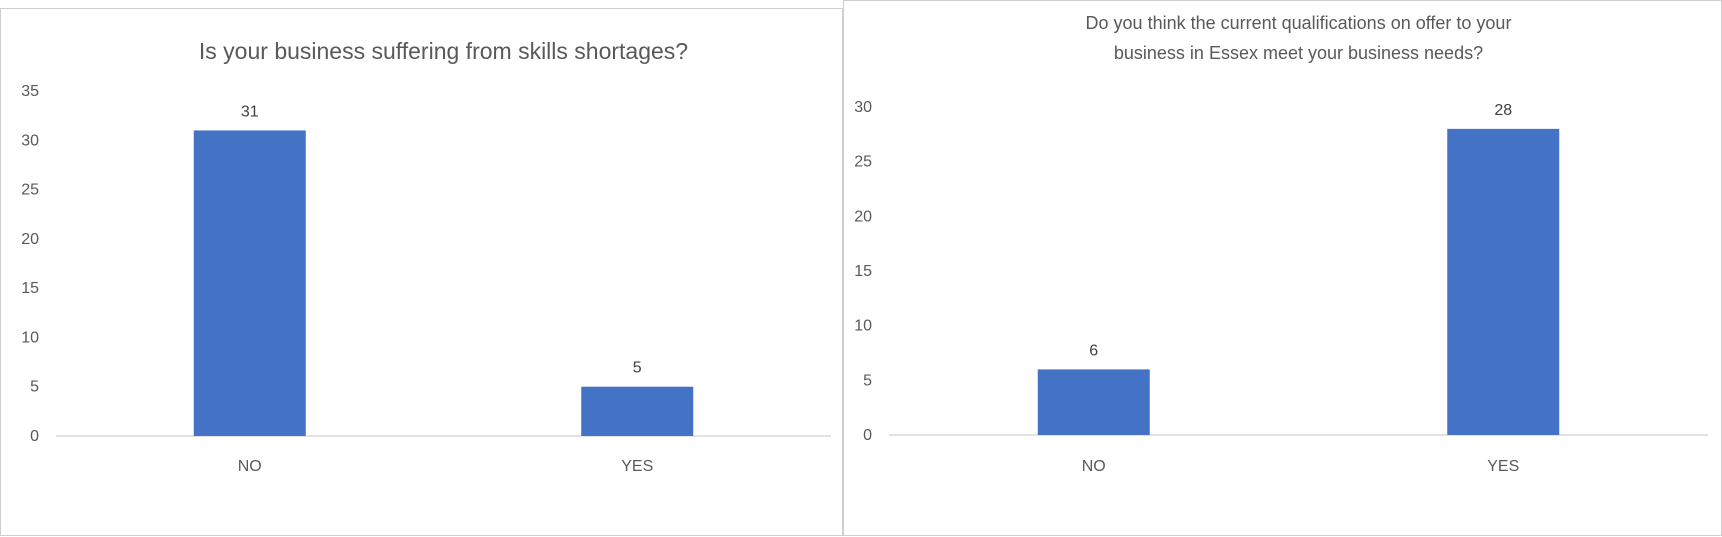 The image size is (1722, 537). What do you see at coordinates (250, 111) in the screenshot?
I see `data-label-no: 31` at bounding box center [250, 111].